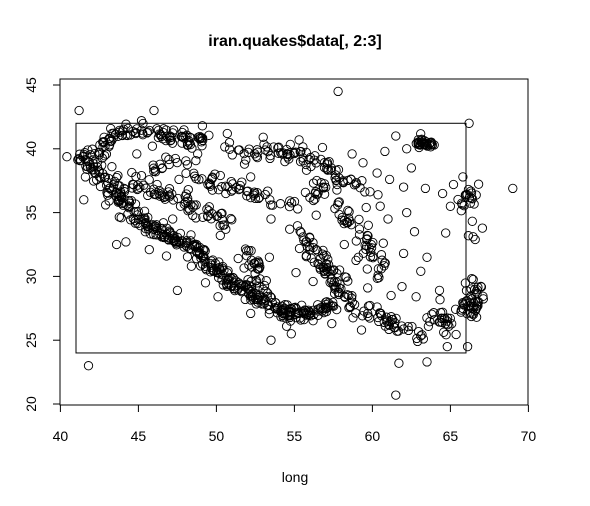  I want to click on x-tick-label: 55, so click(295, 436).